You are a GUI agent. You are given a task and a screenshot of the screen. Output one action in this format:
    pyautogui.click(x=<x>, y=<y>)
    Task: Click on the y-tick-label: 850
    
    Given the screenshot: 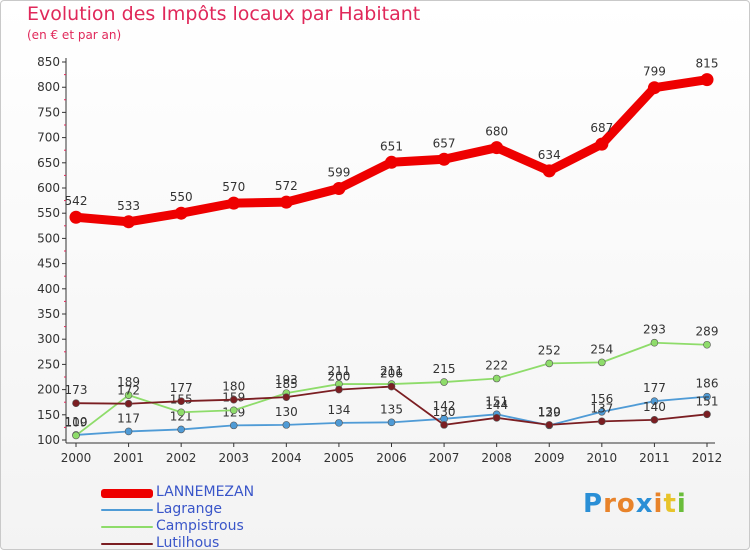 What is the action you would take?
    pyautogui.click(x=48, y=62)
    